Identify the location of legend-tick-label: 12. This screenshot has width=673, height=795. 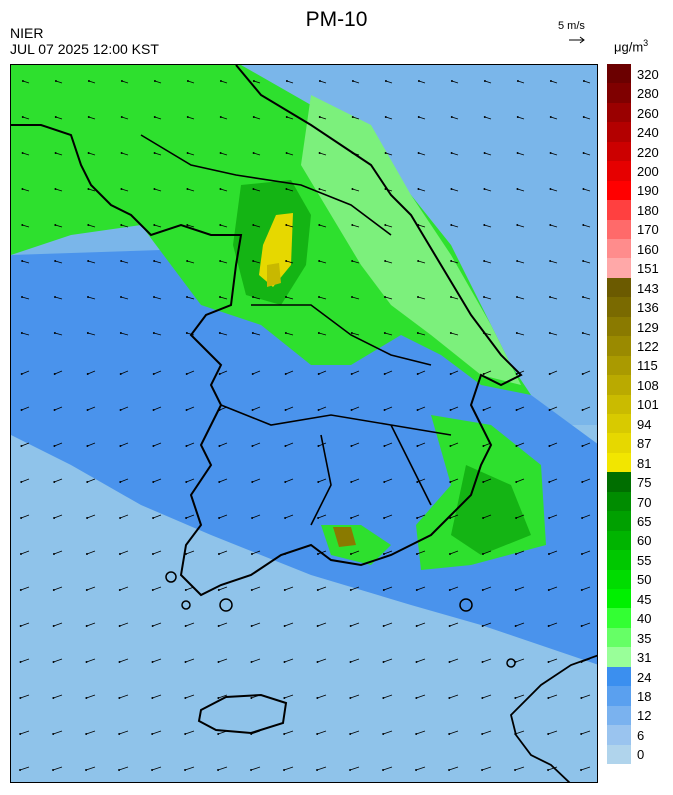
(644, 716).